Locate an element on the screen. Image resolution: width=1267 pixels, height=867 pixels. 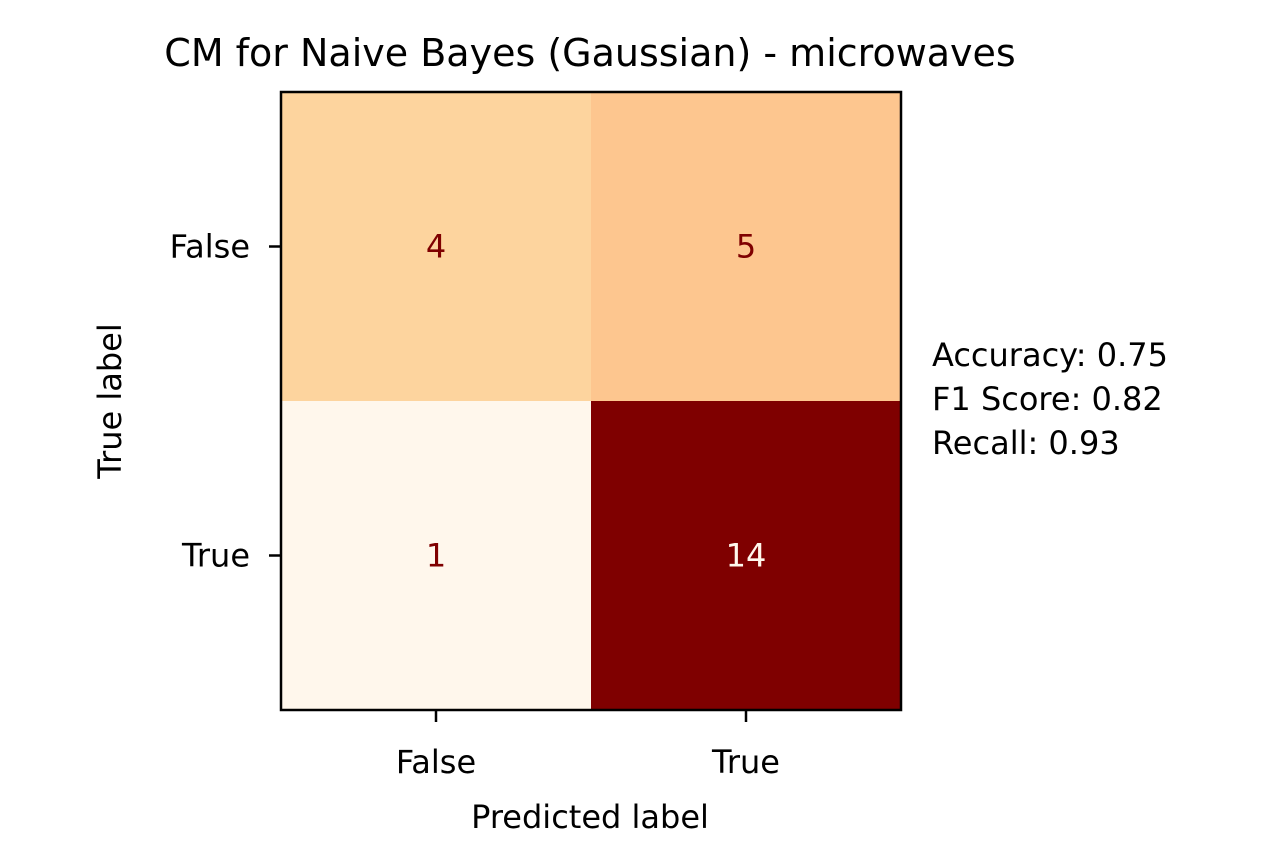
y-tick-label: True is located at coordinates (215, 556).